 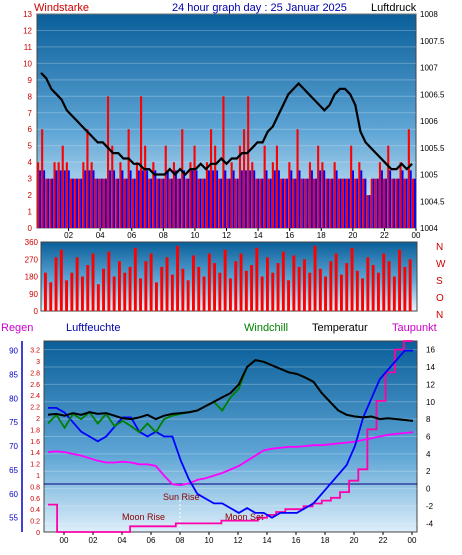 I want to click on temp-tick-label: 8, so click(x=428, y=419).